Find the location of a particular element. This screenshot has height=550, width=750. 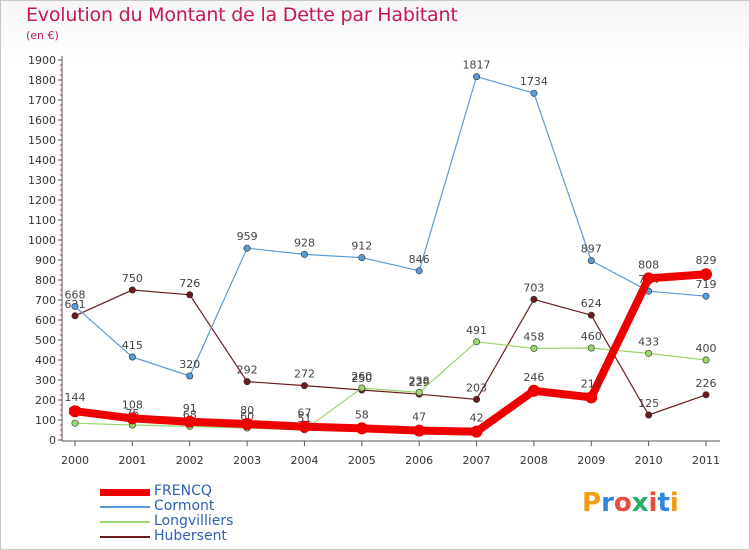

data-label-longvilliers: 400 is located at coordinates (706, 348).